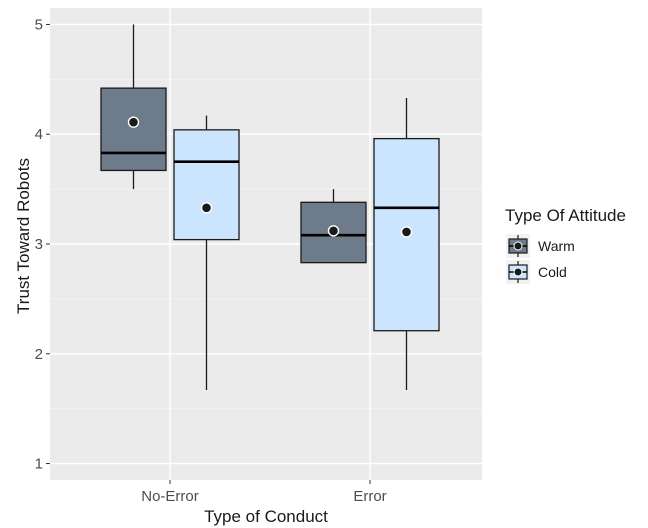 The image size is (648, 528). I want to click on y-axis-title: Trust Toward Robots, so click(23, 236).